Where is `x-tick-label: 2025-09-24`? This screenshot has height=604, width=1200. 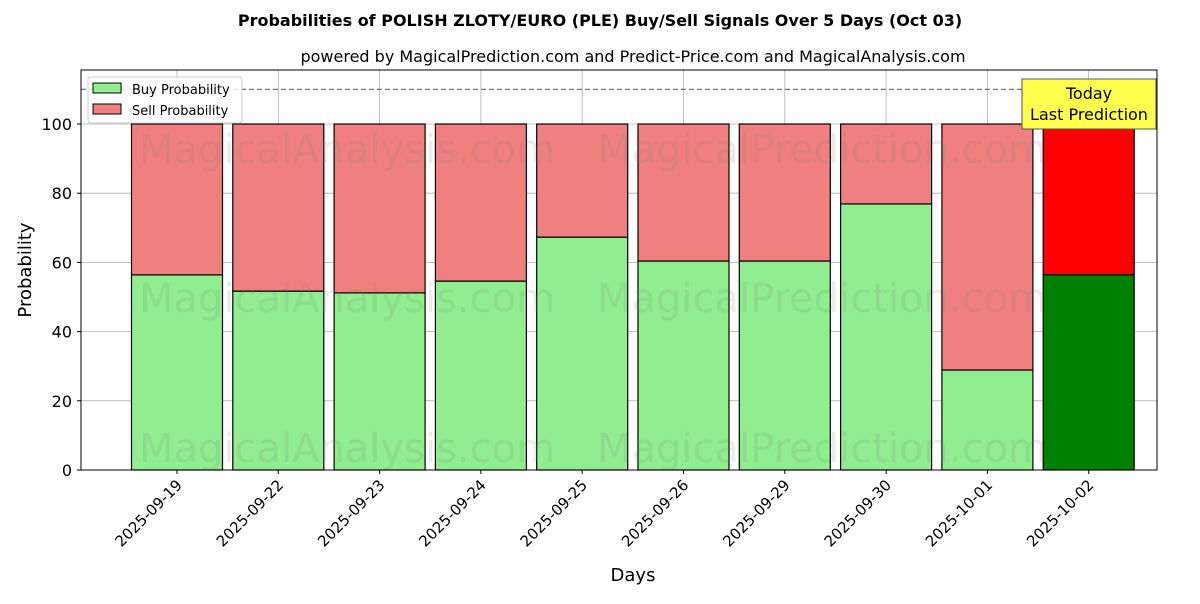
x-tick-label: 2025-09-24 is located at coordinates (452, 513).